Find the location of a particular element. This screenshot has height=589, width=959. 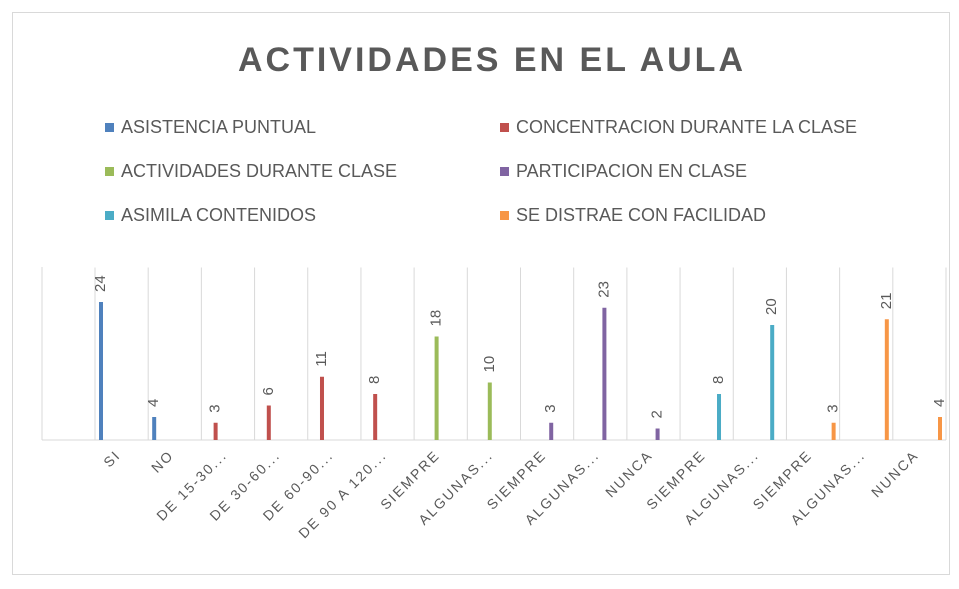

data-label: 21 is located at coordinates (886, 301).